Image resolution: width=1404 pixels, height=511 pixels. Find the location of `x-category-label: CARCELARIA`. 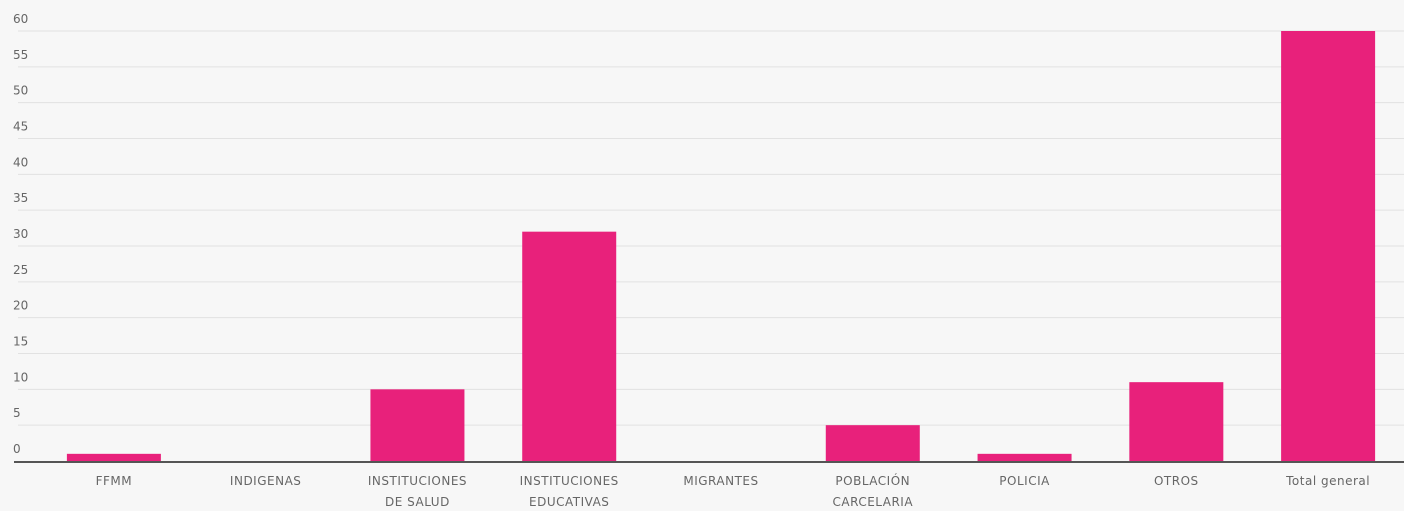

x-category-label: CARCELARIA is located at coordinates (873, 502).